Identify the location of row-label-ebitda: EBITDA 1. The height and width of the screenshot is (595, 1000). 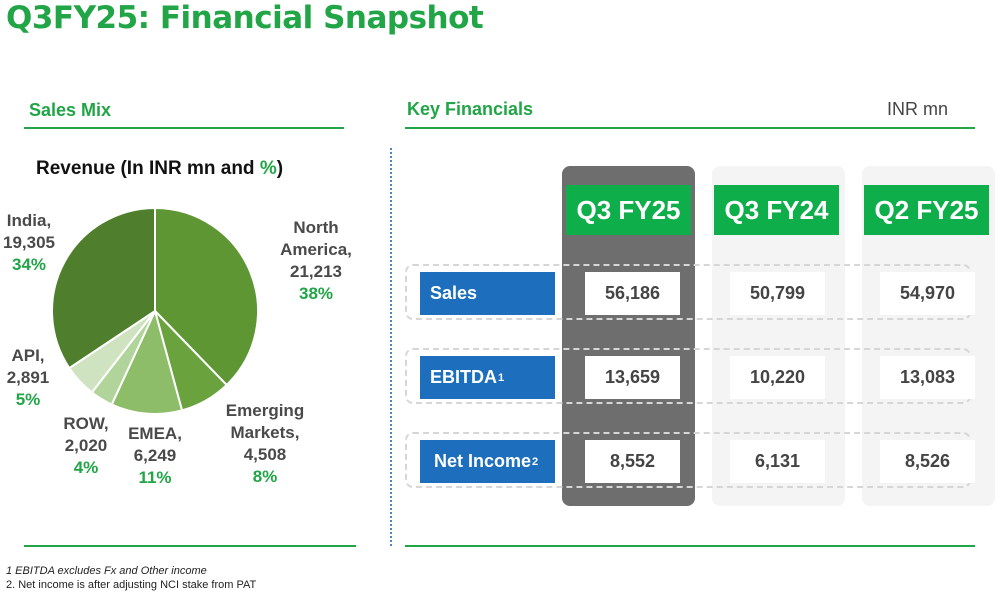
(487, 377).